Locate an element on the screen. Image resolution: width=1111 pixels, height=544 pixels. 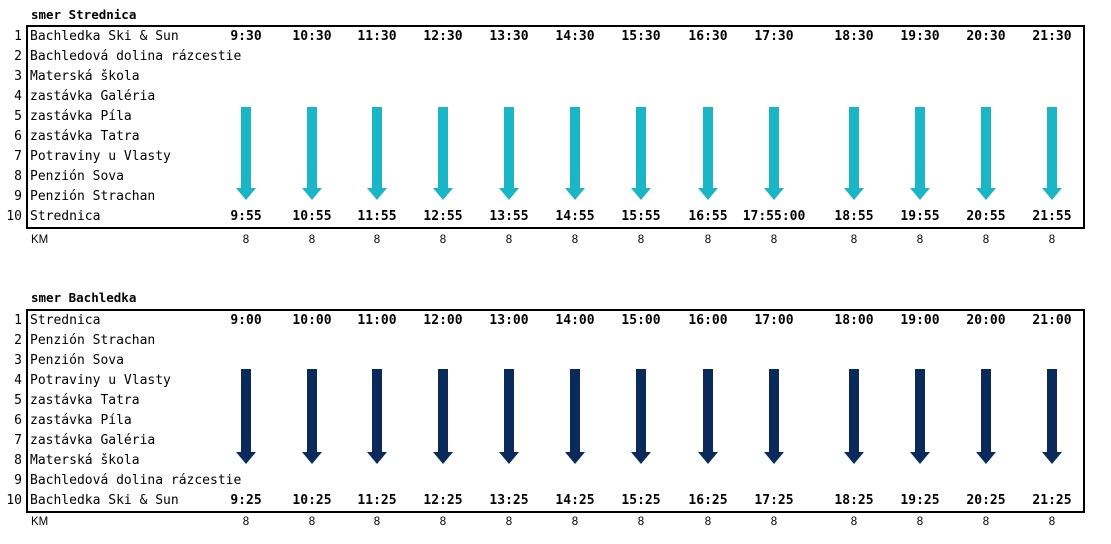
arrival-time: 9:25 is located at coordinates (246, 500).